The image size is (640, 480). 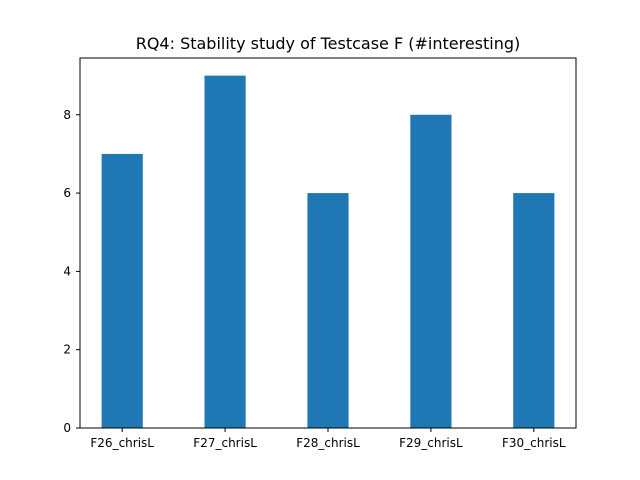 I want to click on x-tick-label: F29_chrisL, so click(x=431, y=443).